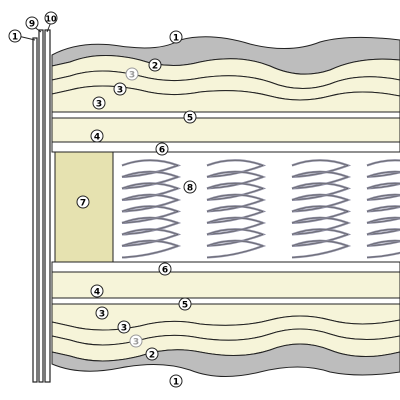 Image resolution: width=400 pixels, height=400 pixels. Describe the element at coordinates (225, 285) in the screenshot. I see `bottom-foam` at that location.